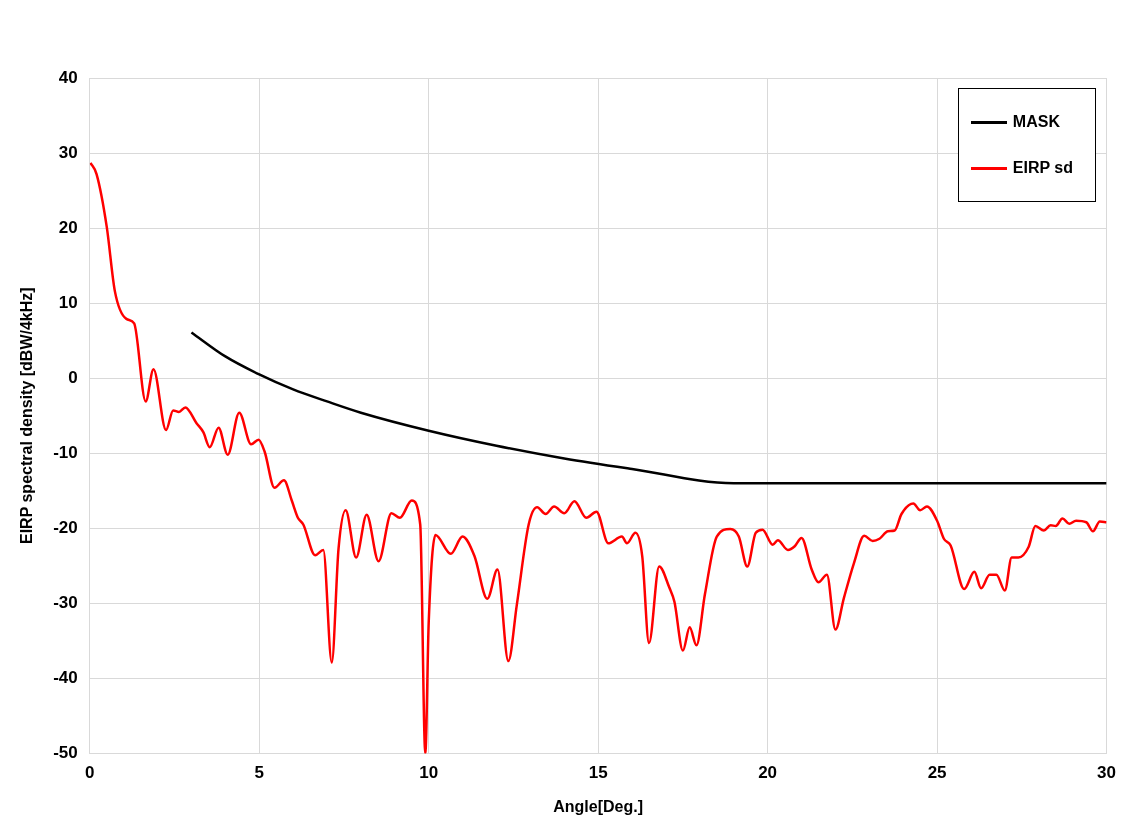 The image size is (1134, 833). What do you see at coordinates (768, 773) in the screenshot?
I see `x-tick-label: 20` at bounding box center [768, 773].